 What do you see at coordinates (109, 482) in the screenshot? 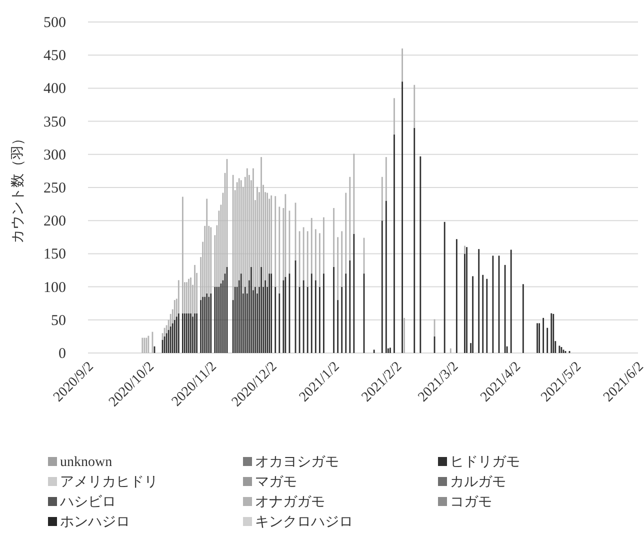
I see `legend-label: アメリカヒドリ` at bounding box center [109, 482].